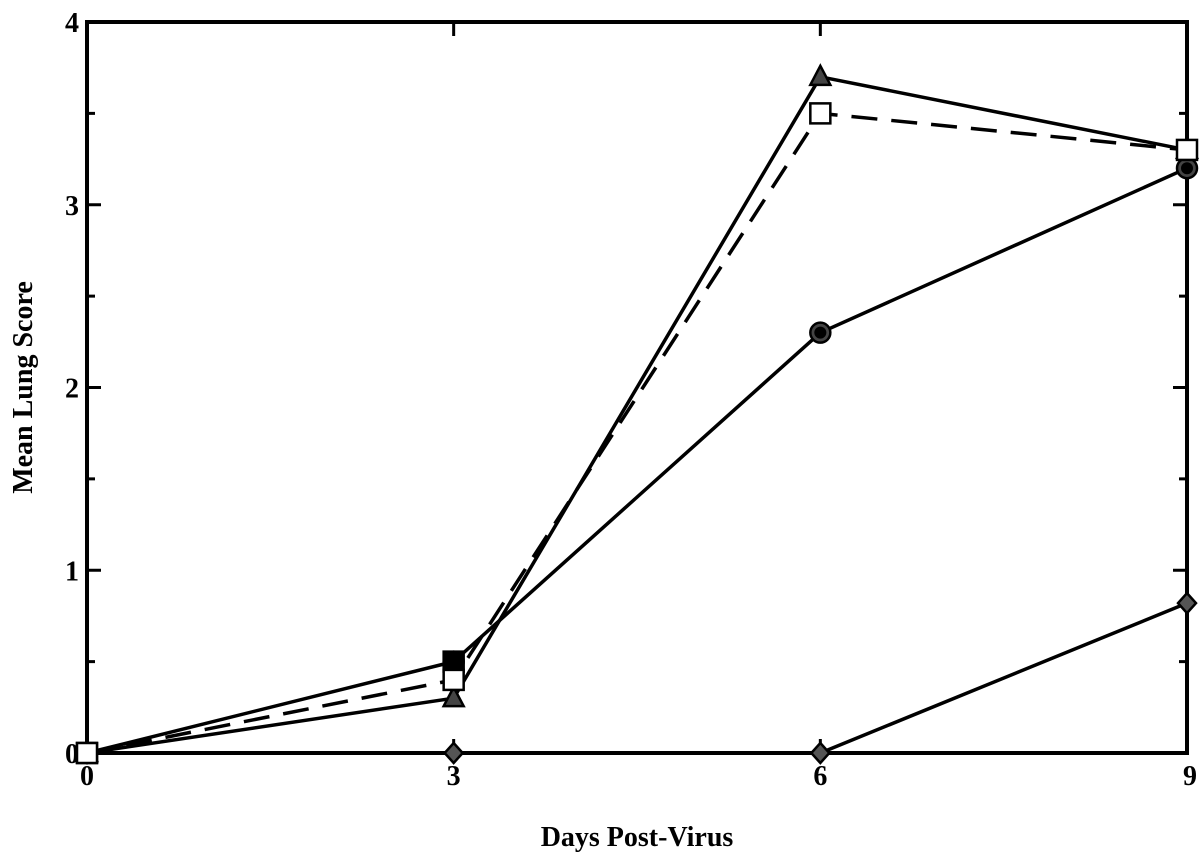 The width and height of the screenshot is (1202, 852). I want to click on x-tick-label: 9, so click(1190, 776).